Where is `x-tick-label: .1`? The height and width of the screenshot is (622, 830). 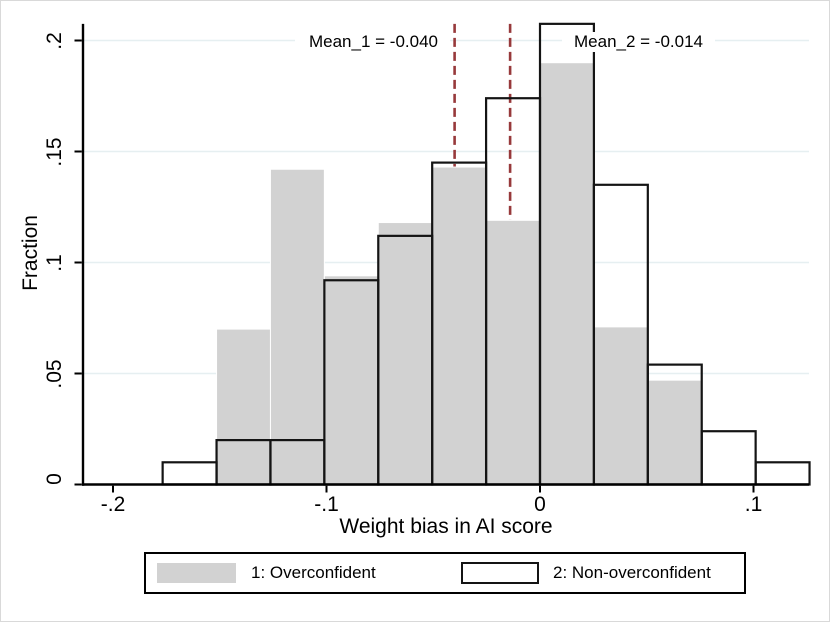 x-tick-label: .1 is located at coordinates (753, 504).